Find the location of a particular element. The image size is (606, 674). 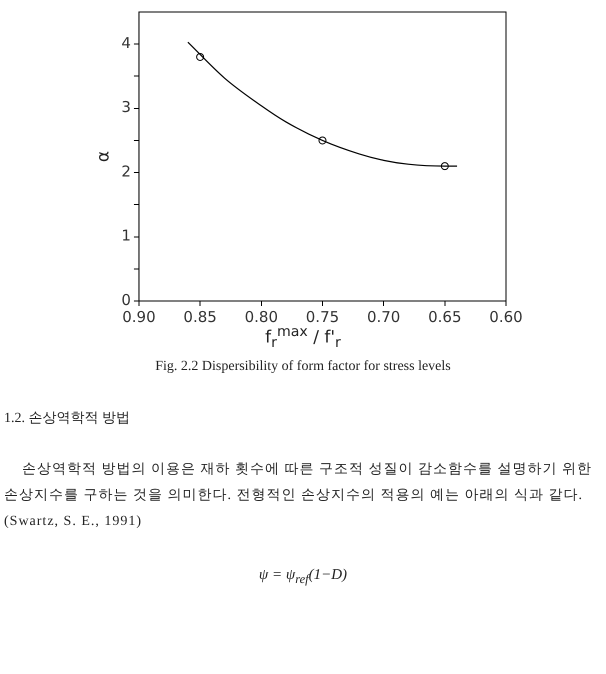

y-tick-label: 4 is located at coordinates (126, 43).